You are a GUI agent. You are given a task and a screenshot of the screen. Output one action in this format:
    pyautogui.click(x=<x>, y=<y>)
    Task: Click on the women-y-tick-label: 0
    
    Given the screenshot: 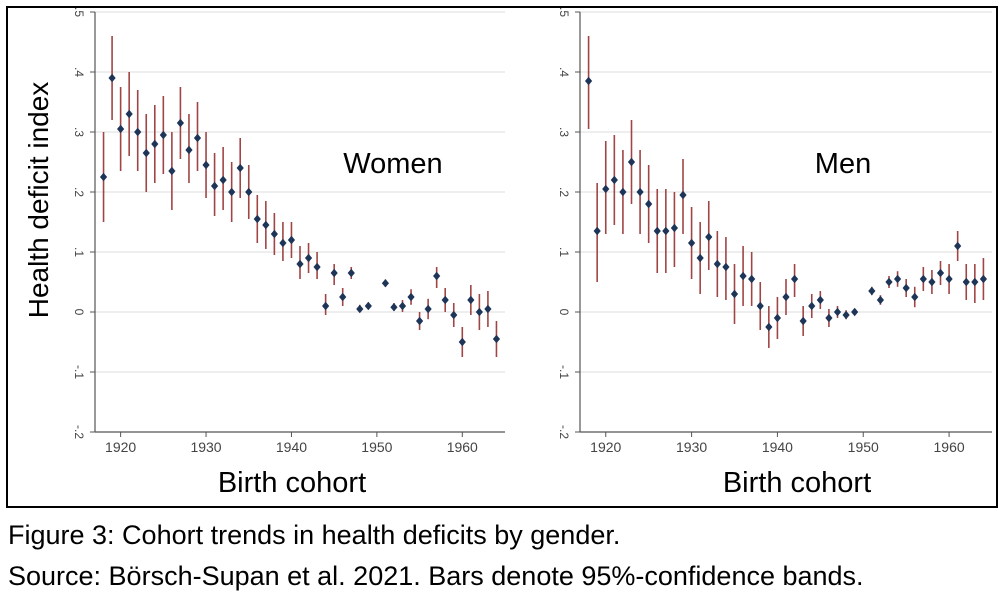 What is the action you would take?
    pyautogui.click(x=79, y=312)
    